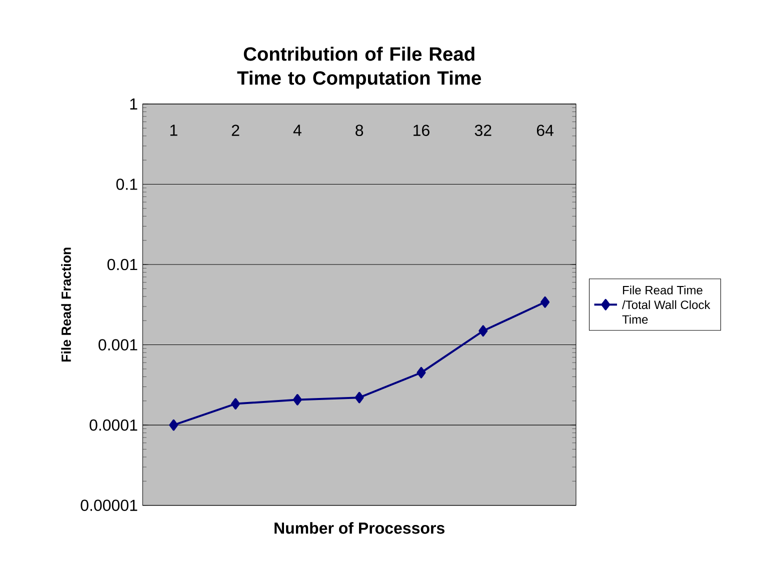  I want to click on y-tick-label: 0.1, so click(127, 184).